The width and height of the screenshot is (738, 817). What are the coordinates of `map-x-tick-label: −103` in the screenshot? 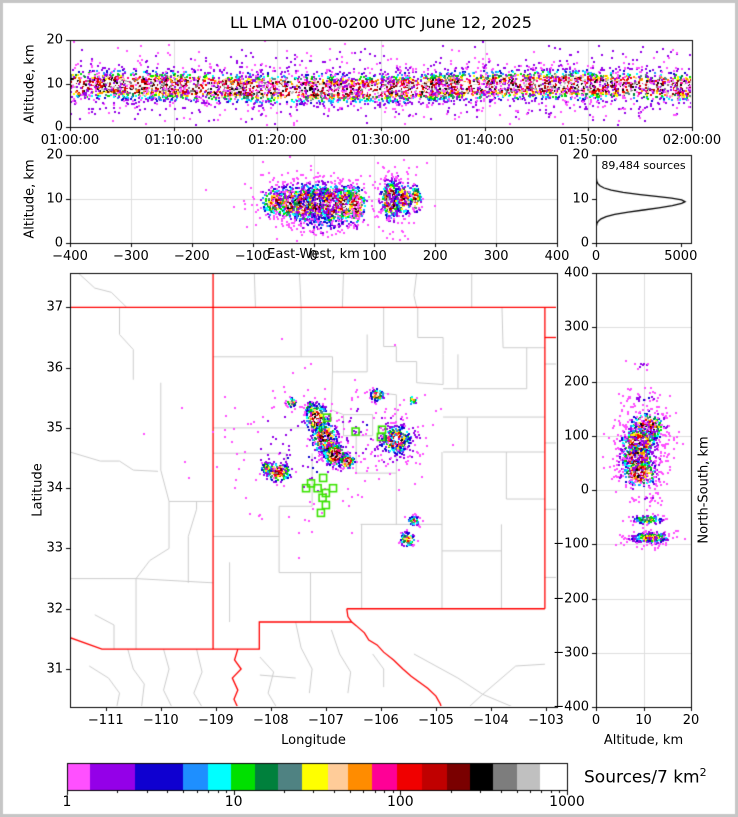 It's located at (546, 720).